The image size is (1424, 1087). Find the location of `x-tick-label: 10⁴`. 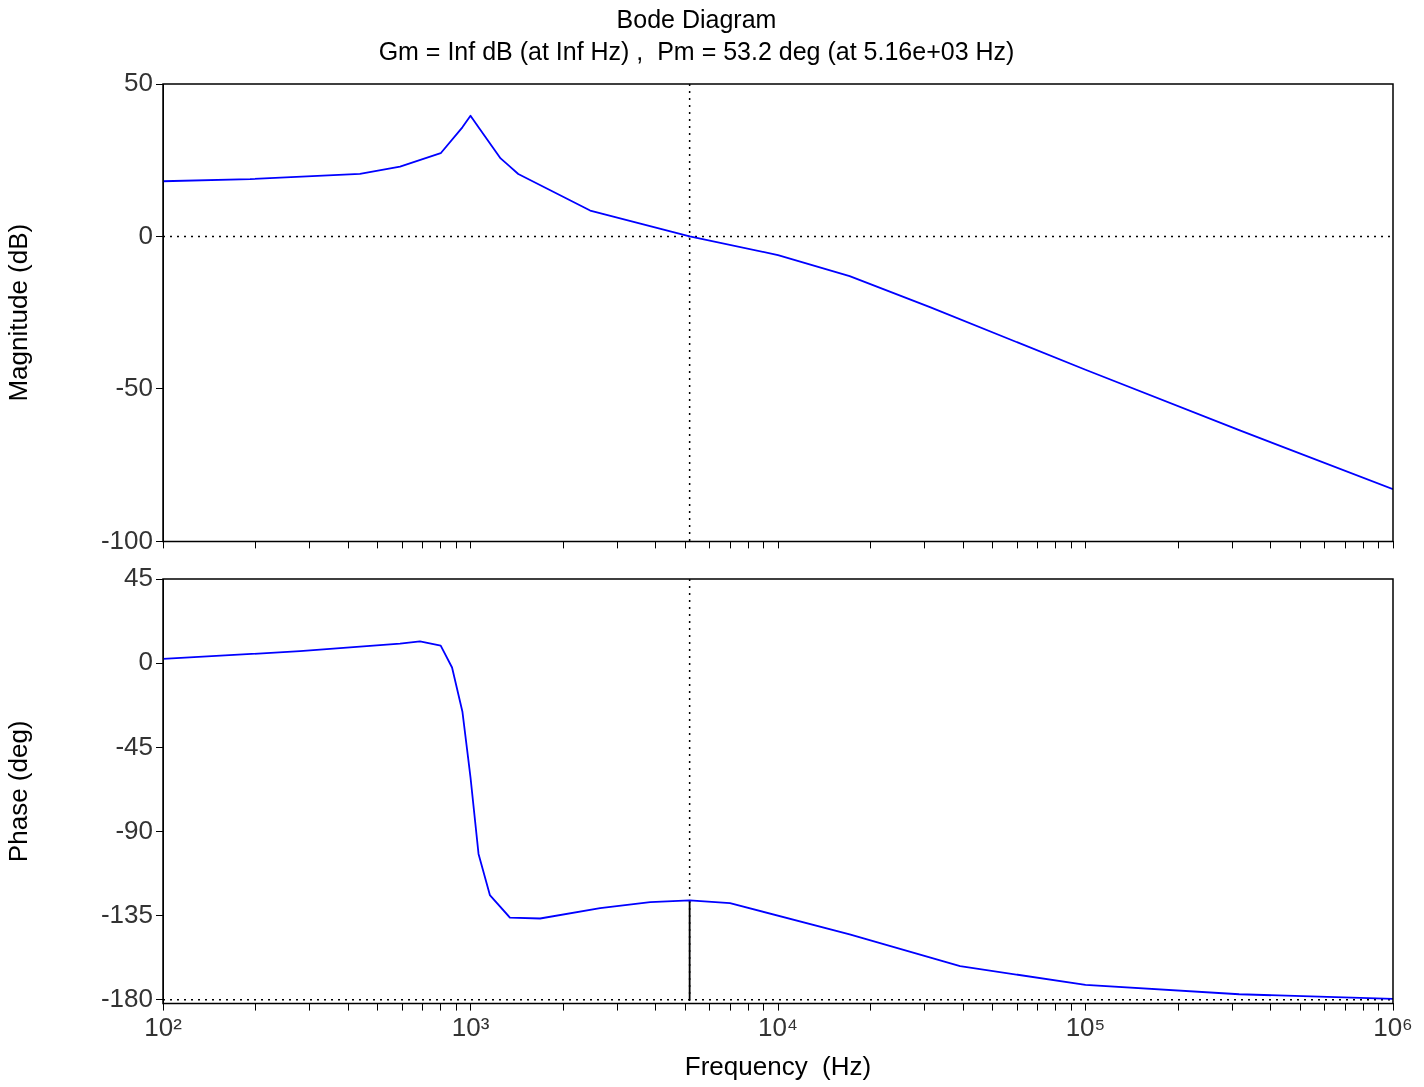

x-tick-label: 10⁴ is located at coordinates (778, 1027).